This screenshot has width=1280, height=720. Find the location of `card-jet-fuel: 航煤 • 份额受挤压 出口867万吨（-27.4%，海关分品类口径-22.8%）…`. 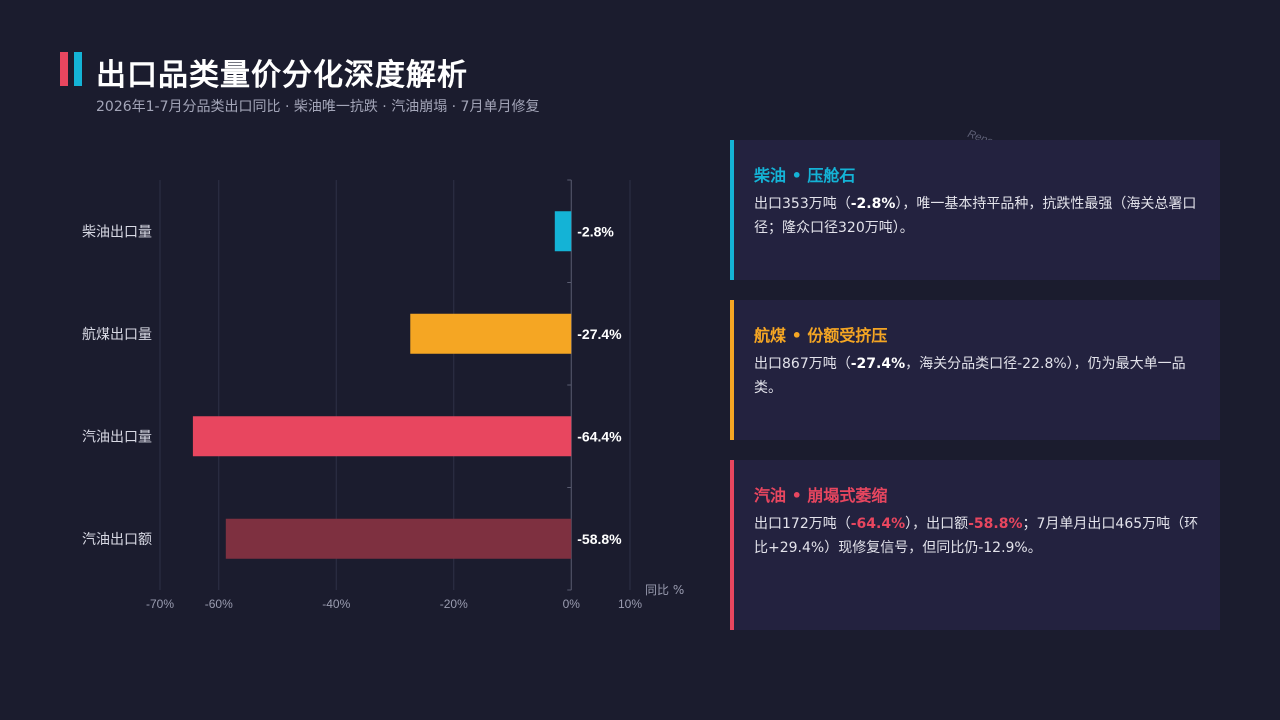

card-jet-fuel: 航煤 • 份额受挤压 出口867万吨（-27.4%，海关分品类口径-22.8%）… is located at coordinates (975, 370).